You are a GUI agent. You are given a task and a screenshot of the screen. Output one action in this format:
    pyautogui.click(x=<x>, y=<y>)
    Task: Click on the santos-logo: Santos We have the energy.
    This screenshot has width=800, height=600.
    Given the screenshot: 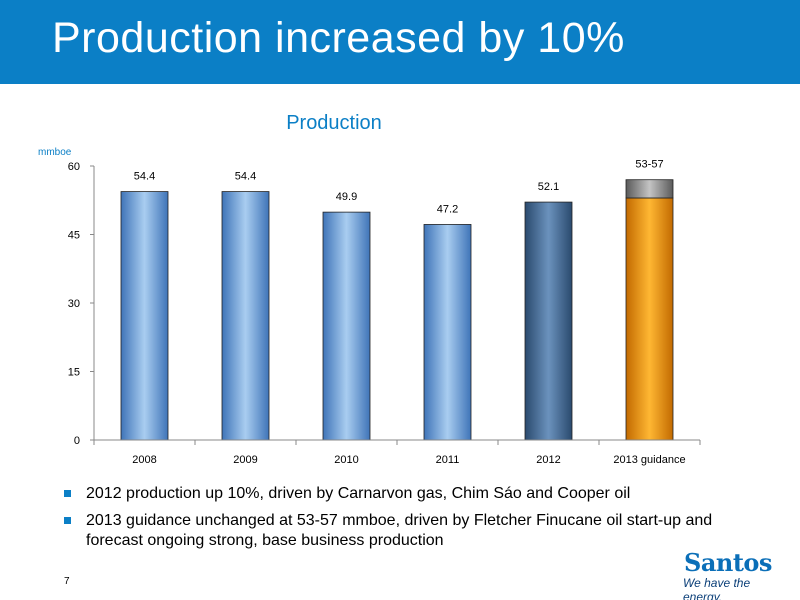 What is the action you would take?
    pyautogui.click(x=725, y=574)
    